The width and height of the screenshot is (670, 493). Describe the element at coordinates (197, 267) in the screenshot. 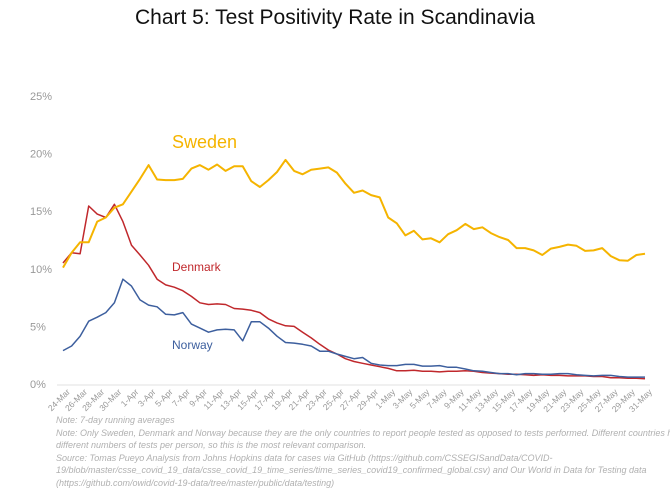

I see `series-label-denmark: Denmark` at that location.